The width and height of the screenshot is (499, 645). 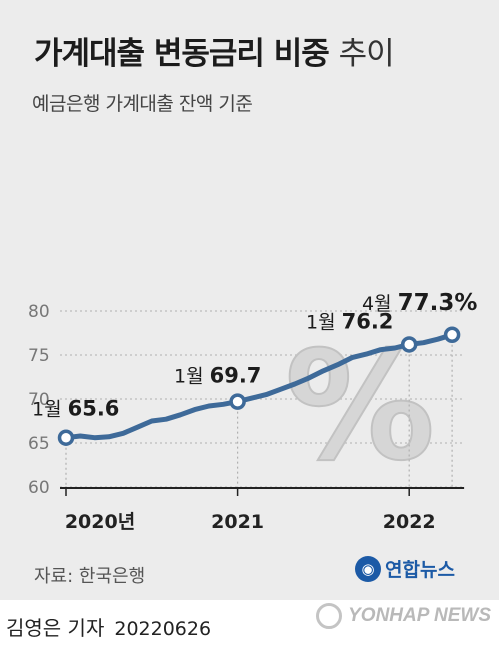 I want to click on data-label-value: 77.3%, so click(x=438, y=303).